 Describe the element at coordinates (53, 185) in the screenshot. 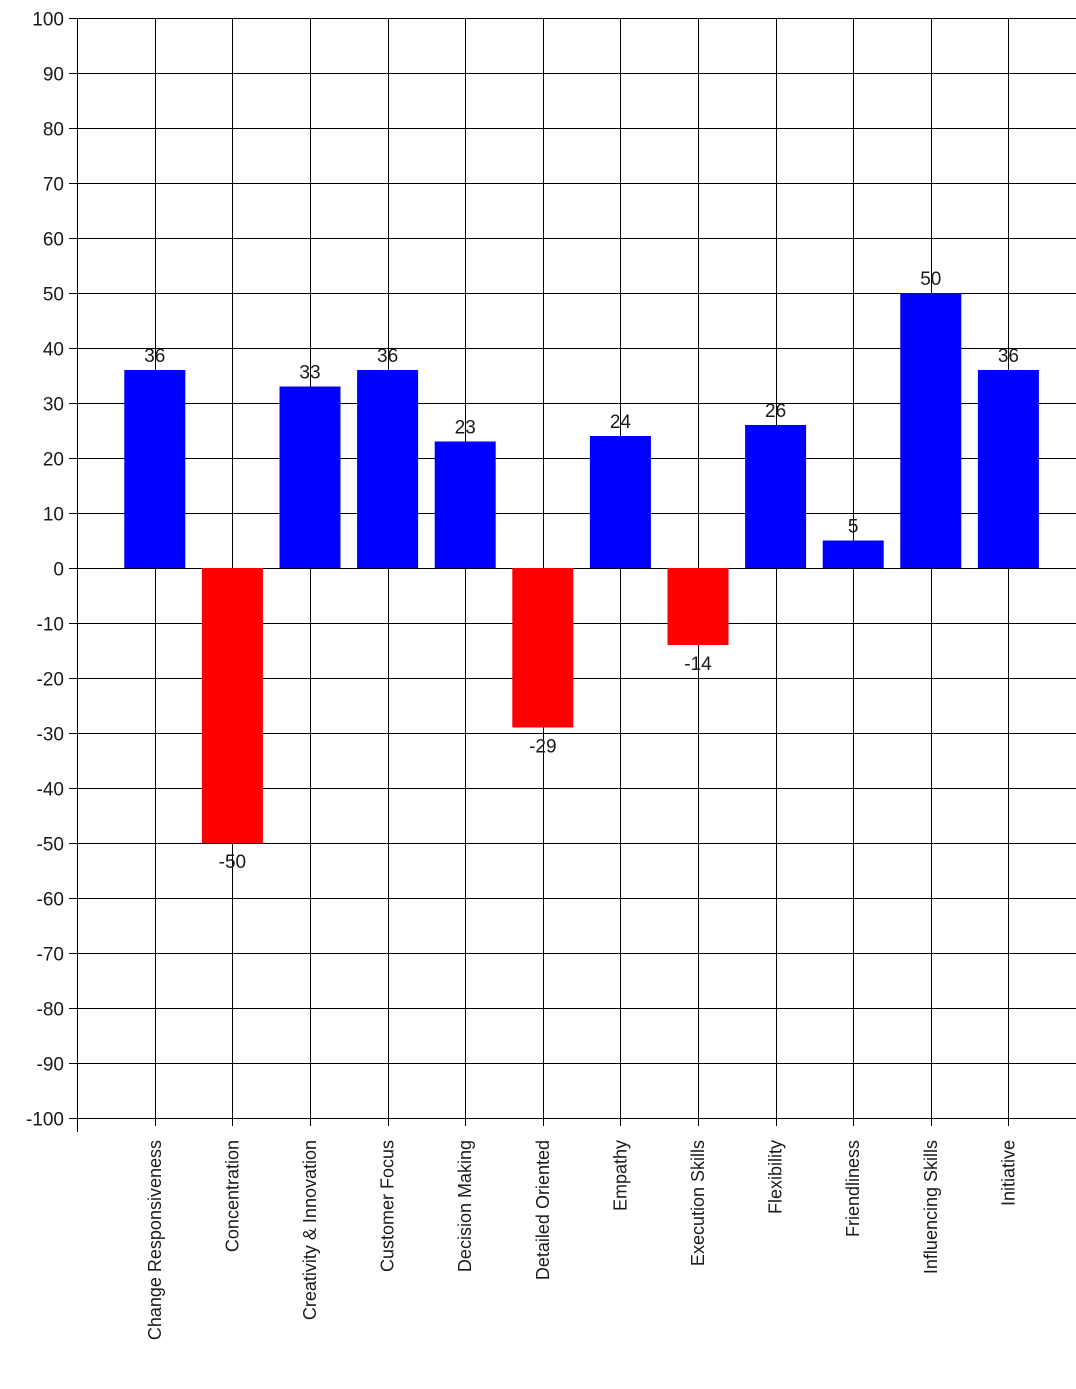

I see `y-tick-label: 70` at that location.